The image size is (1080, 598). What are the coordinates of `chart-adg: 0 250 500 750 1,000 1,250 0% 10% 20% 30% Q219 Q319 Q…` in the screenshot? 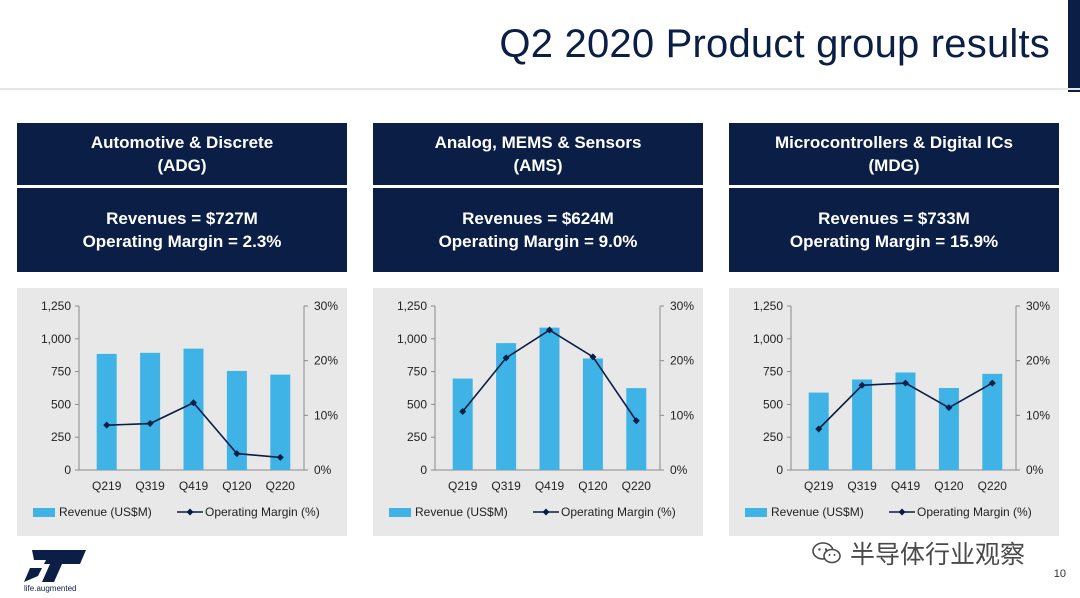 It's located at (182, 412).